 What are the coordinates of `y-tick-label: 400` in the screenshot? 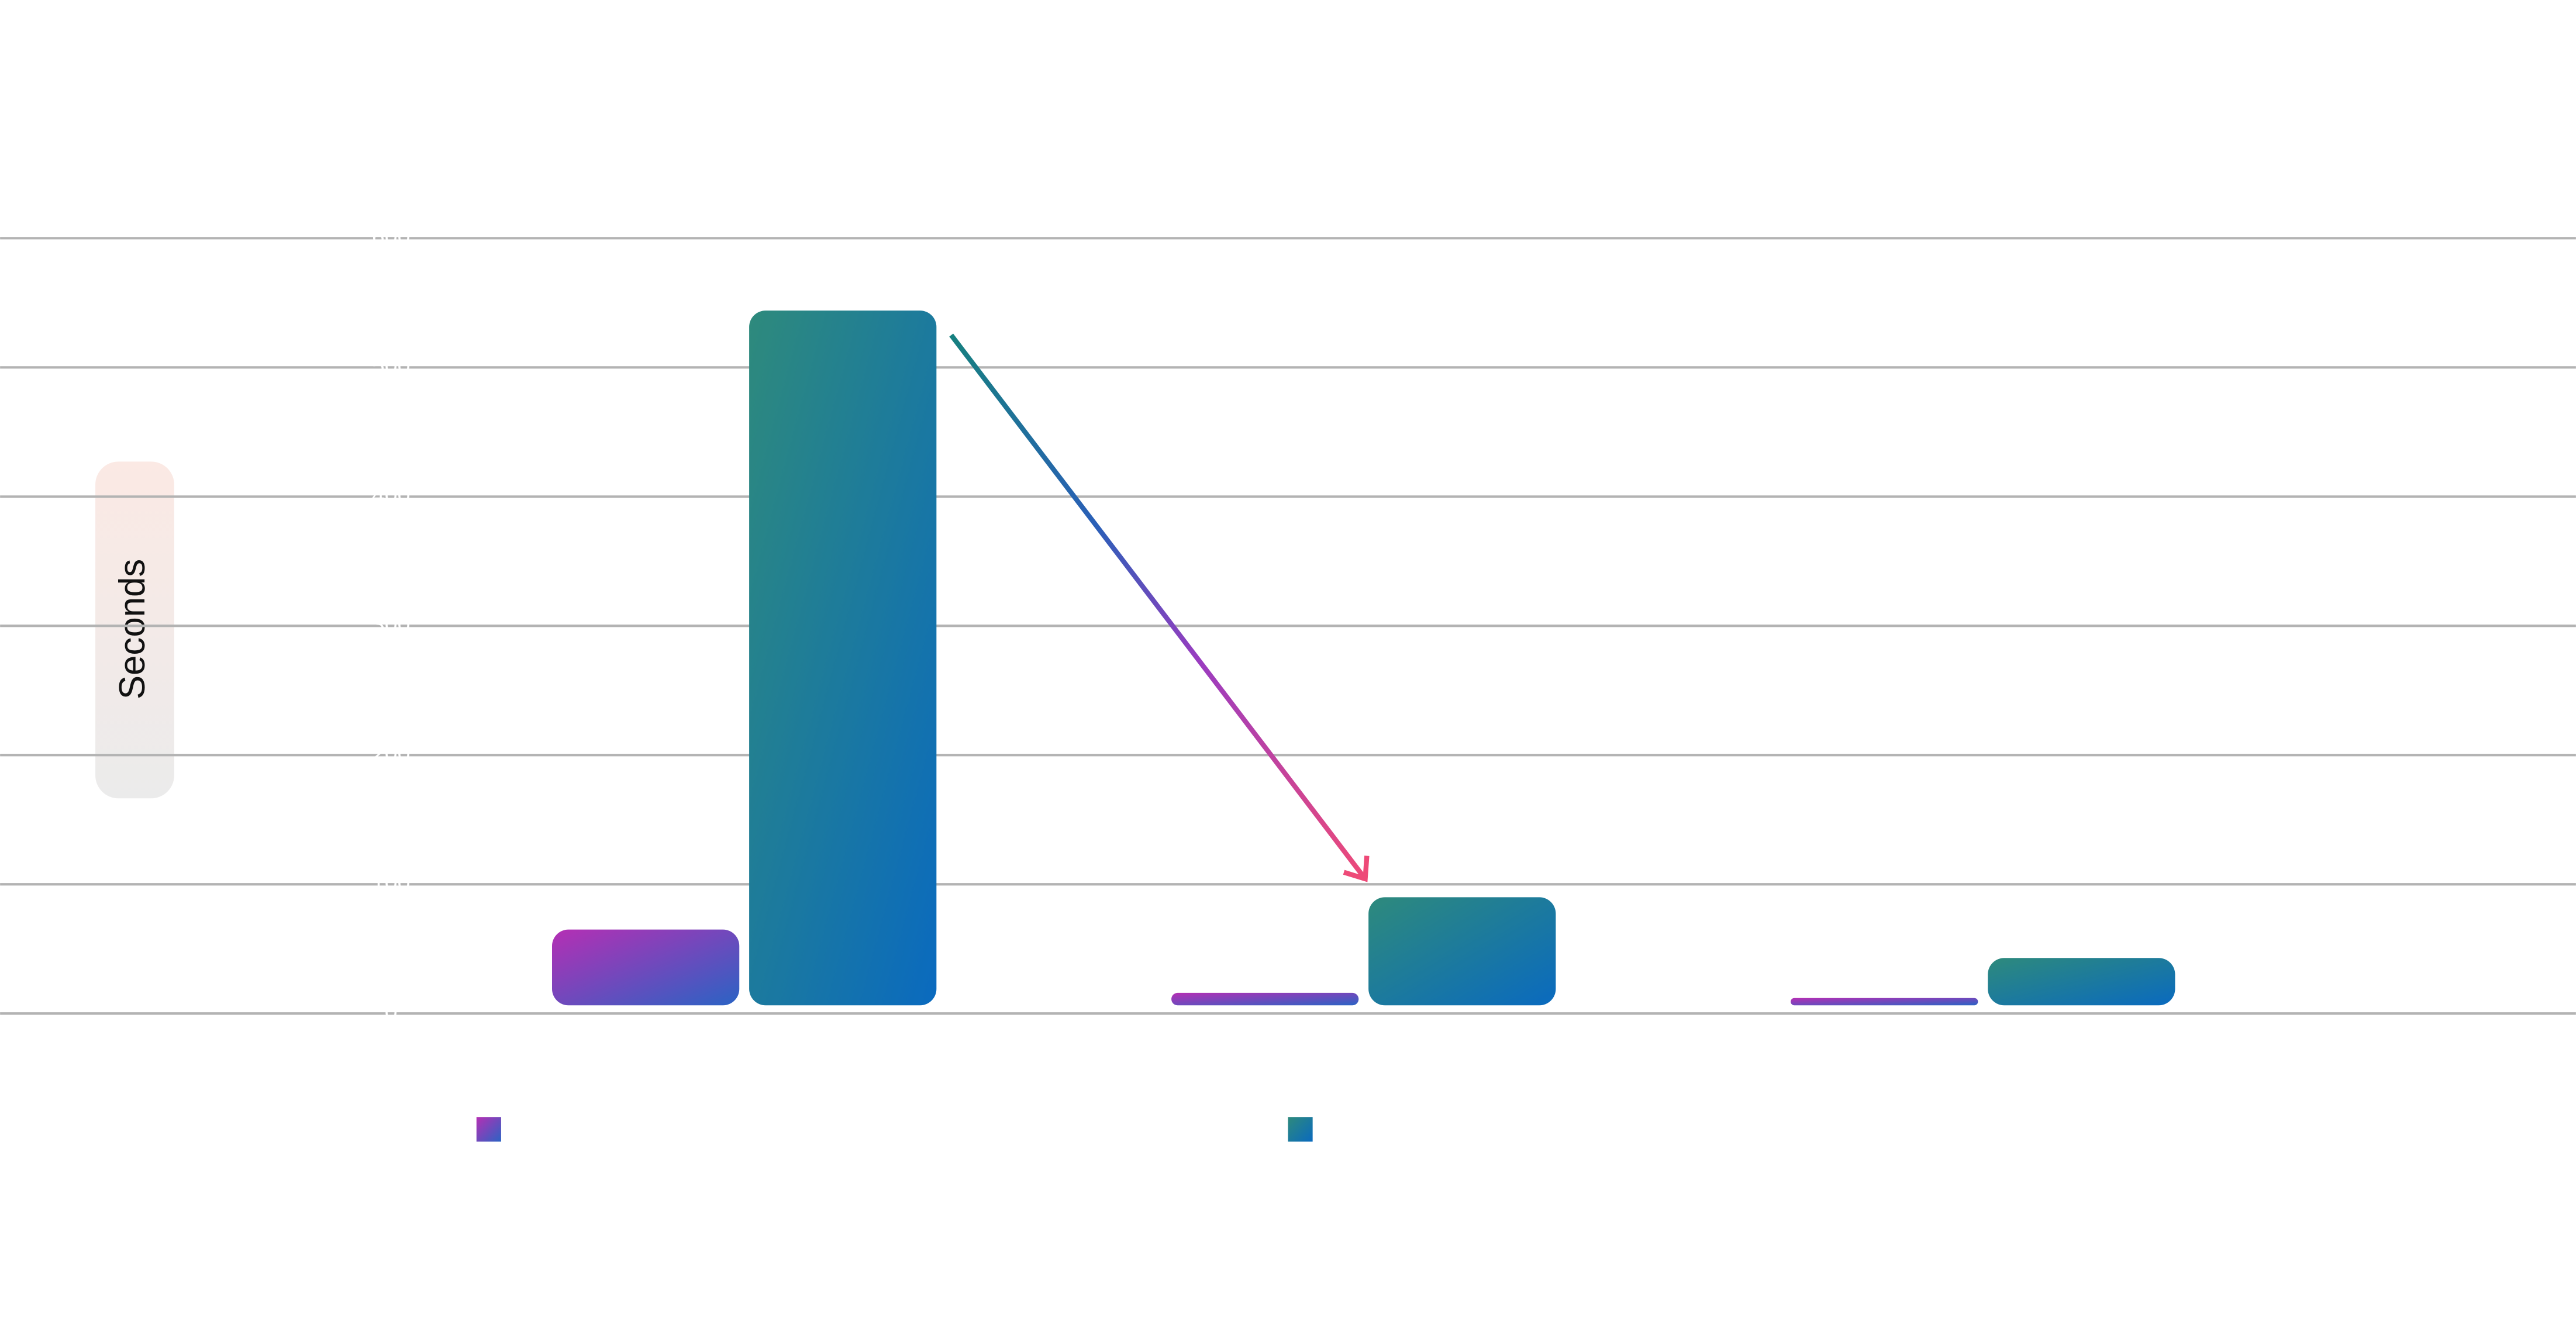 It's located at (392, 495).